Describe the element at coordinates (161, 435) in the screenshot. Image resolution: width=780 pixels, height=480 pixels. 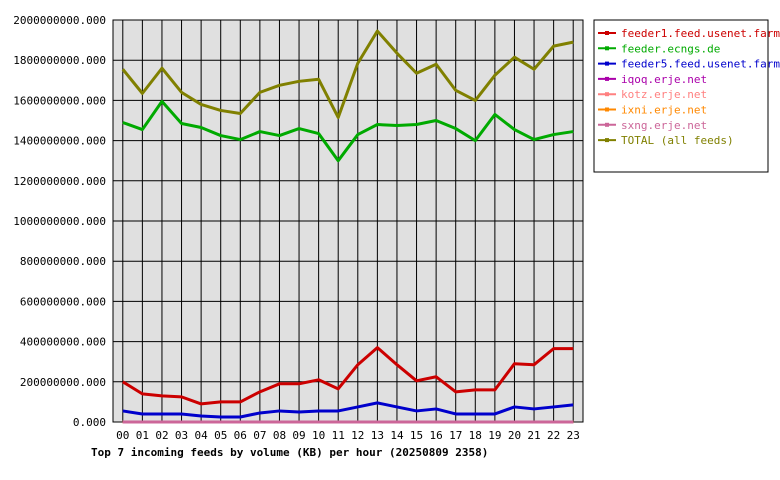
I see `x-tick-label: 02` at that location.